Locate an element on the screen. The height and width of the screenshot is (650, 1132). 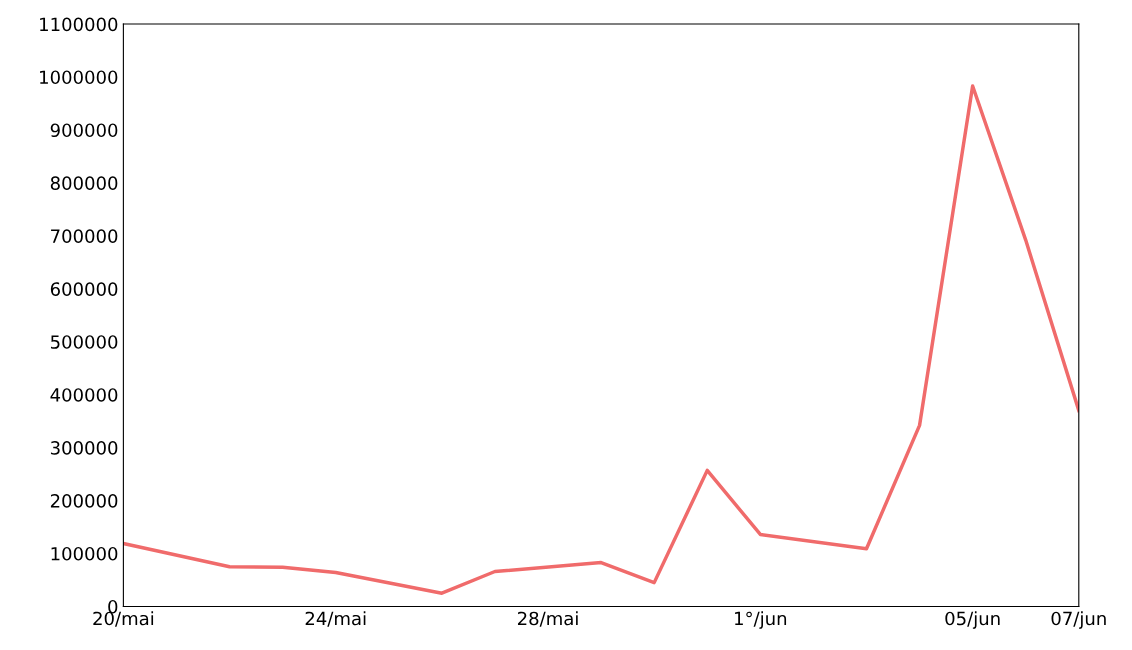
x-tick-label: 24/mai is located at coordinates (335, 619).